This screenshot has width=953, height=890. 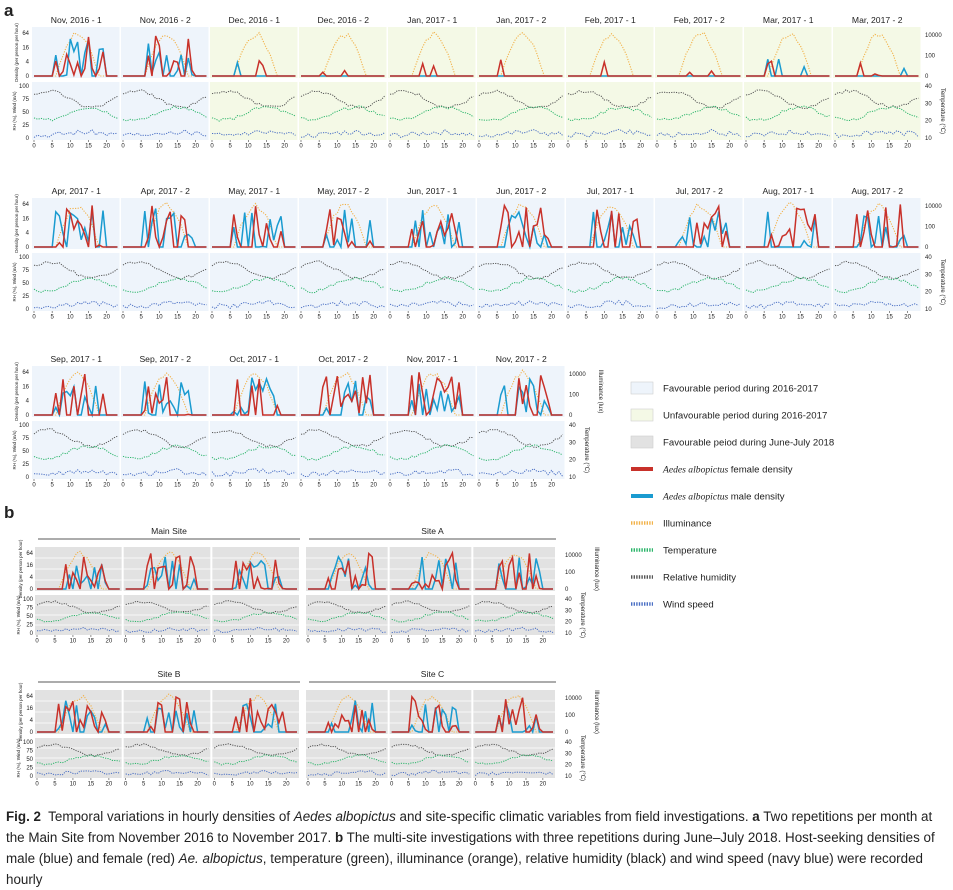 I want to click on temperature-axis-label: Temperature (°C), so click(x=942, y=282).